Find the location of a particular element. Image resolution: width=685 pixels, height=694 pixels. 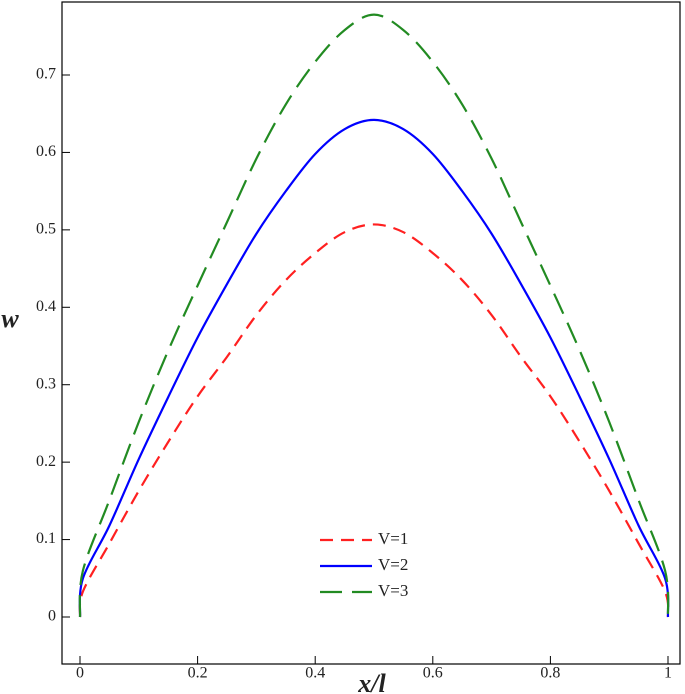

y-tick-label: 0.1 is located at coordinates (46, 538).